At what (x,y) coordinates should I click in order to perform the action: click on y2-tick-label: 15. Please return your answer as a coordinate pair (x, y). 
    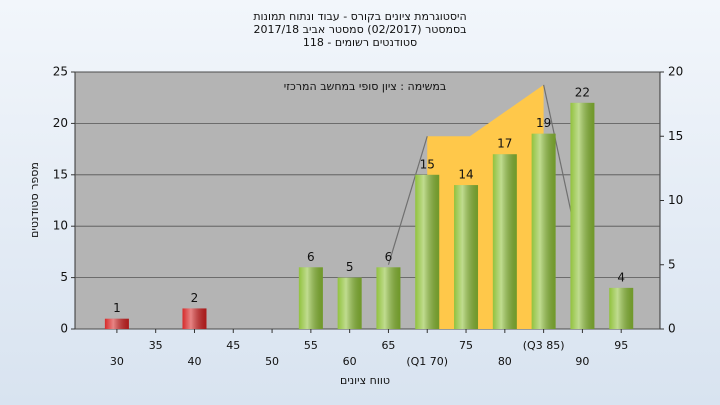
    Looking at the image, I should click on (675, 136).